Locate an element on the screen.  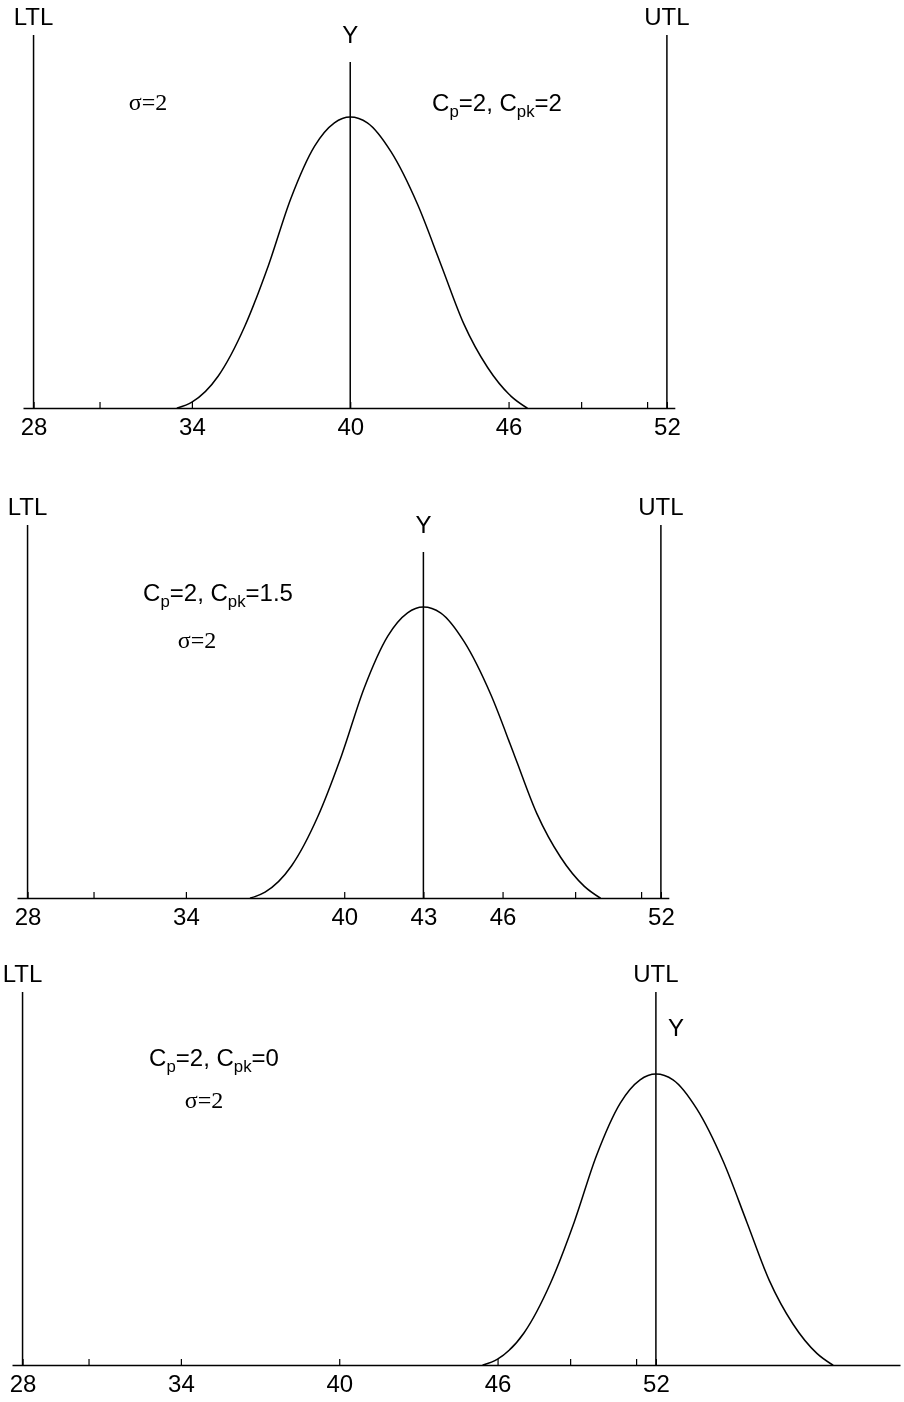
annotation: C$_{p}$=2, C$_{pk}$=2 is located at coordinates (497, 104).